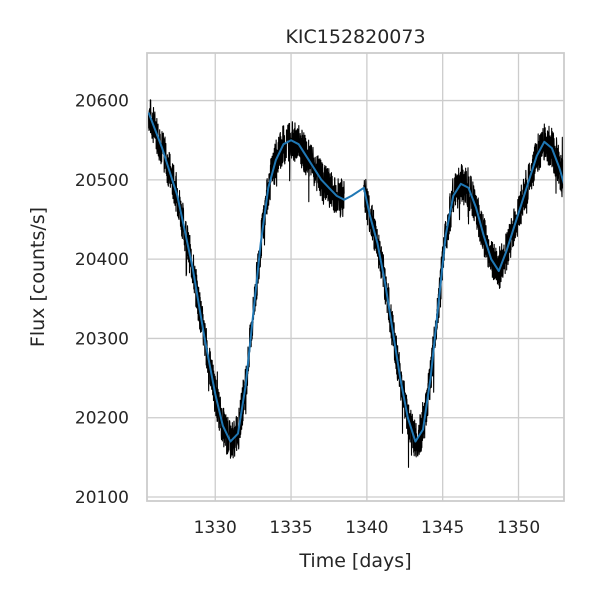 Image resolution: width=600 pixels, height=600 pixels. Describe the element at coordinates (102, 339) in the screenshot. I see `y-tick-label: 20300` at that location.